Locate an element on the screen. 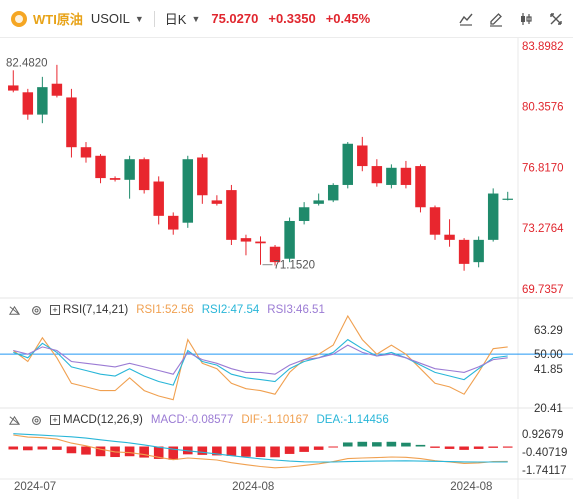  rsi-line-rsi3 is located at coordinates (260, 359).